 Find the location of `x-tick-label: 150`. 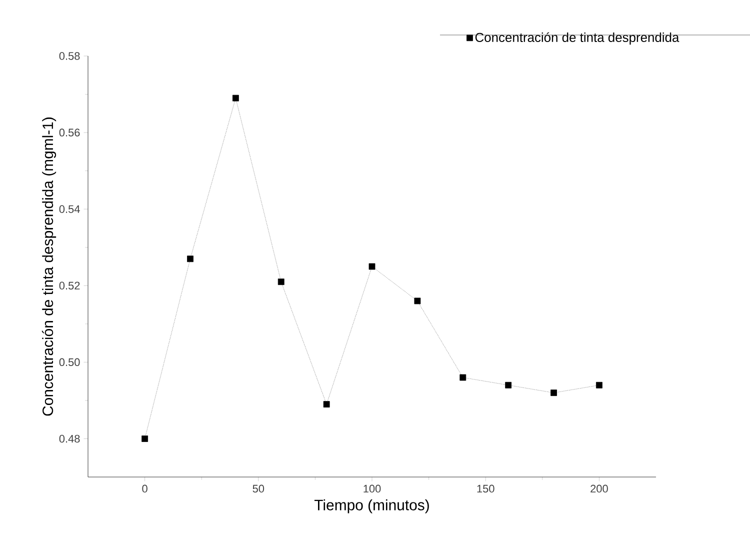

x-tick-label: 150 is located at coordinates (485, 488).